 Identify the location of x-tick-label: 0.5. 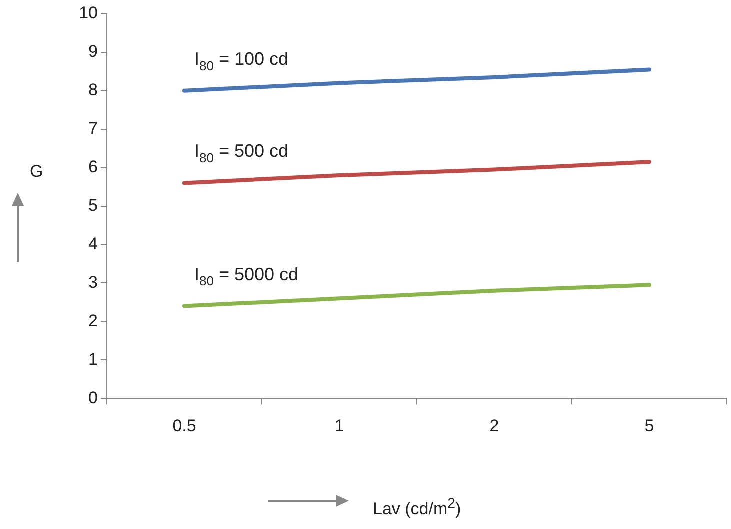
(184, 426).